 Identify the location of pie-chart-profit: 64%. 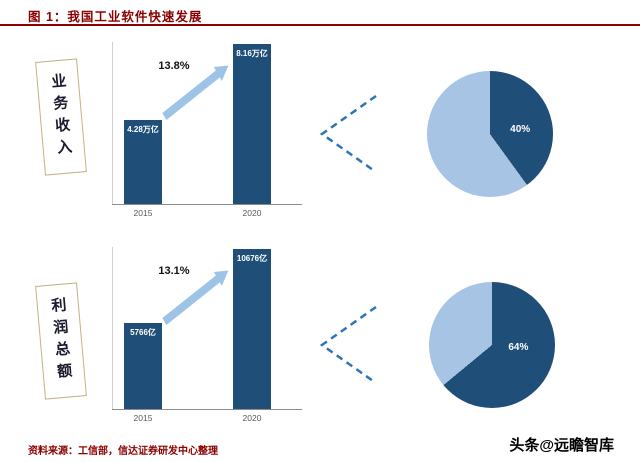
(492, 345).